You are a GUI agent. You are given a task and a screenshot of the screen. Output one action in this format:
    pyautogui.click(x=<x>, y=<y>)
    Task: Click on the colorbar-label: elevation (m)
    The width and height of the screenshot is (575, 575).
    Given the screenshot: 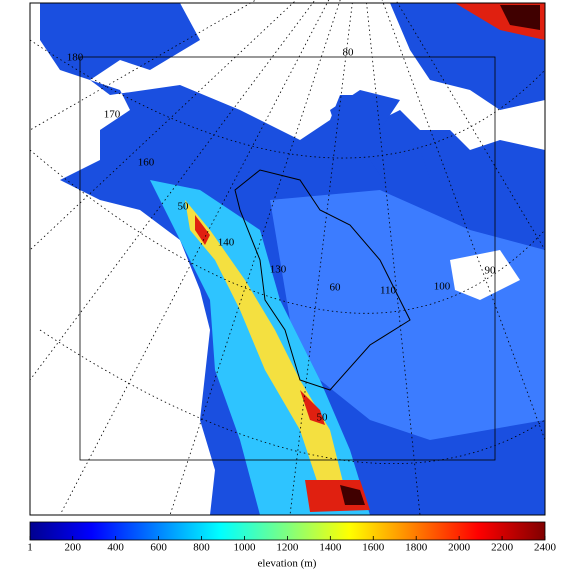 What is the action you would take?
    pyautogui.click(x=287, y=564)
    